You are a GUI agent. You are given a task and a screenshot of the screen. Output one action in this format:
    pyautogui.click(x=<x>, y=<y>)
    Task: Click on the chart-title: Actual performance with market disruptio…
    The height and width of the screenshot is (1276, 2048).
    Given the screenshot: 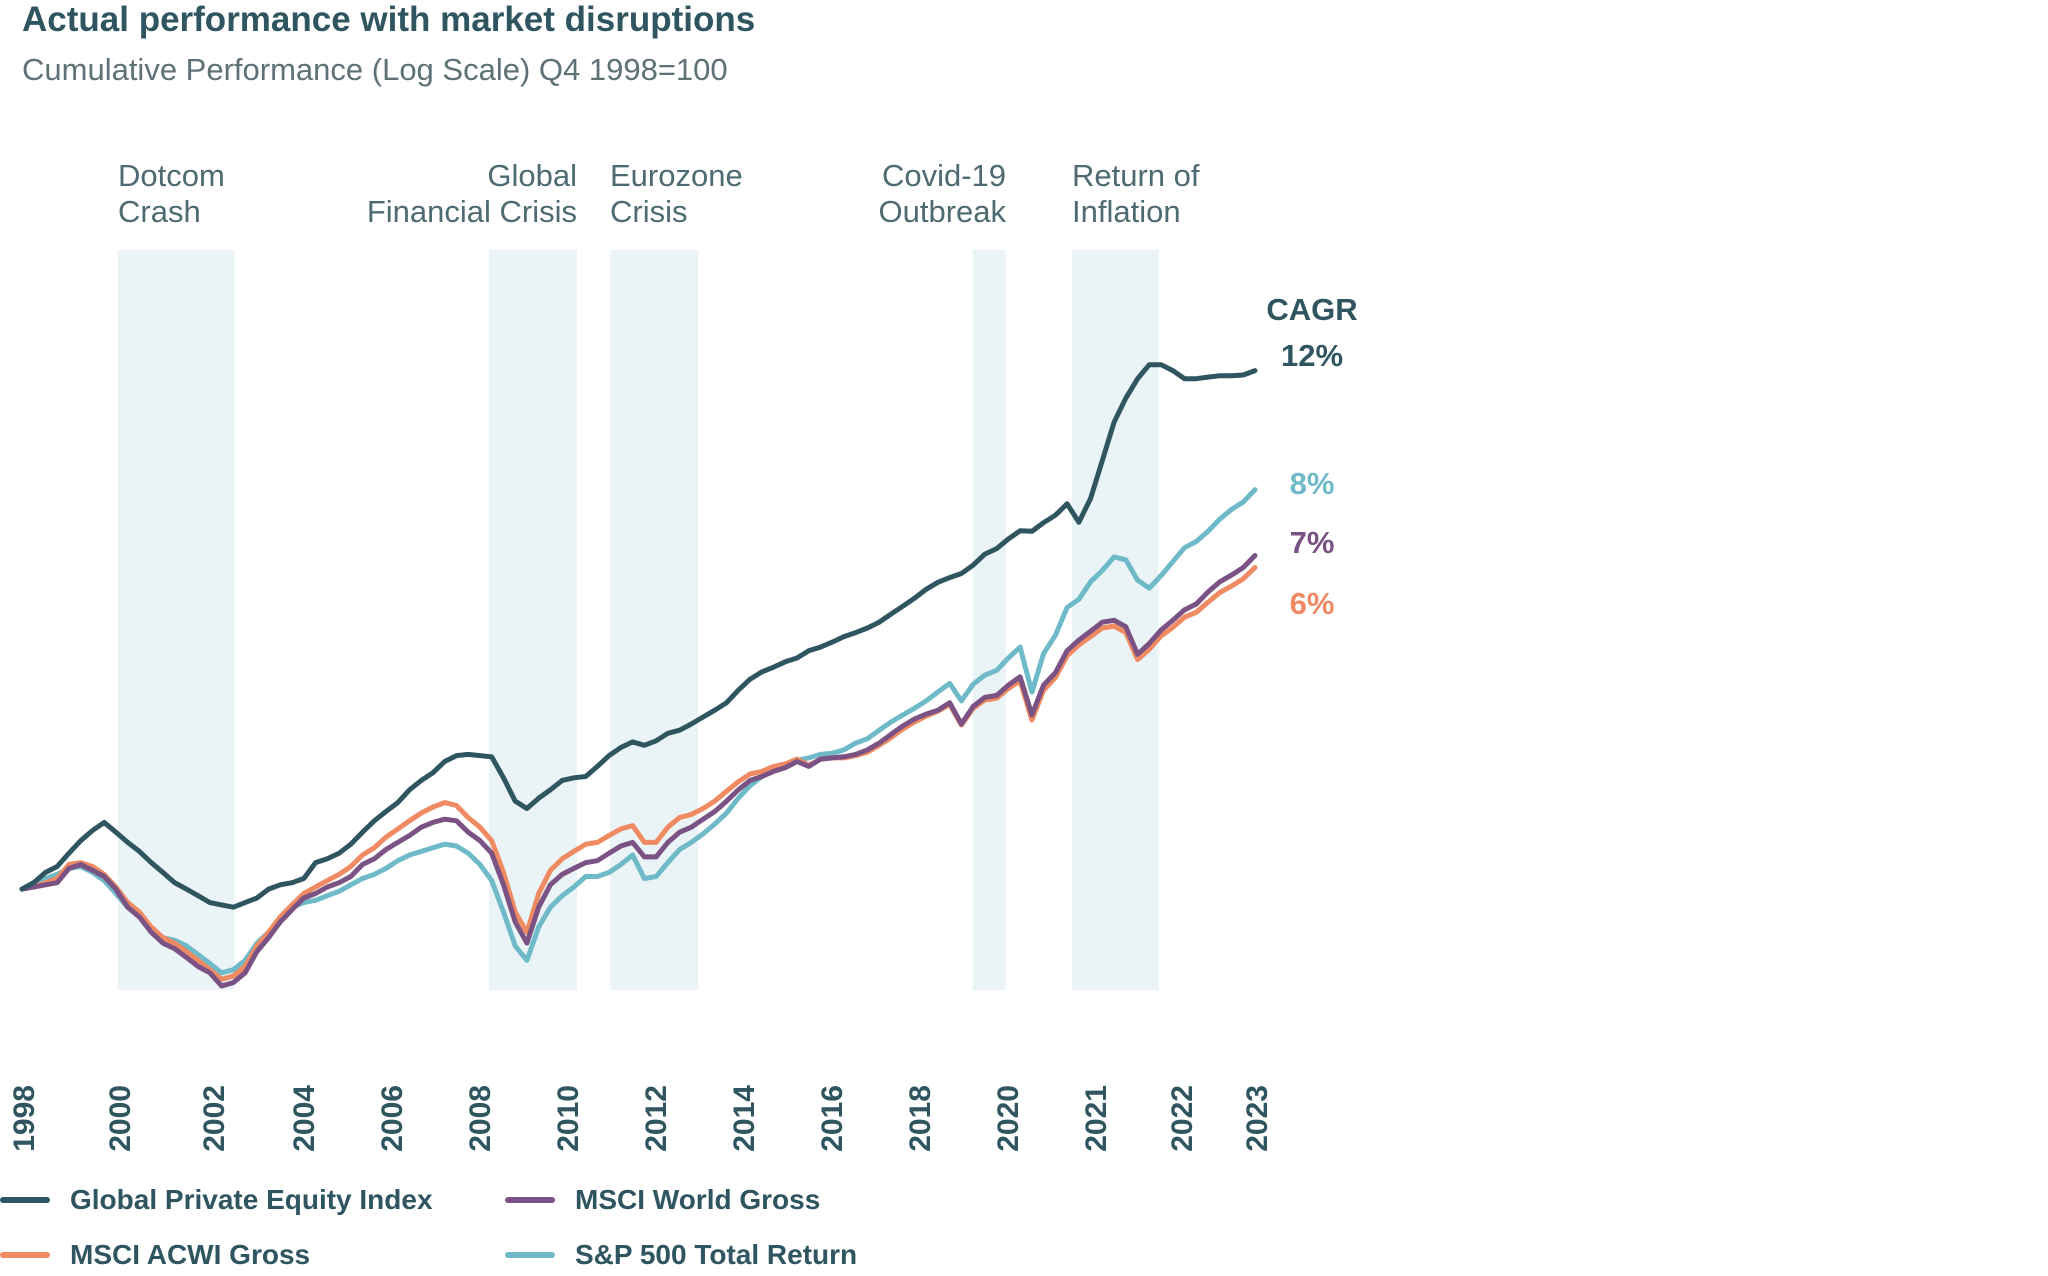 What is the action you would take?
    pyautogui.click(x=389, y=19)
    